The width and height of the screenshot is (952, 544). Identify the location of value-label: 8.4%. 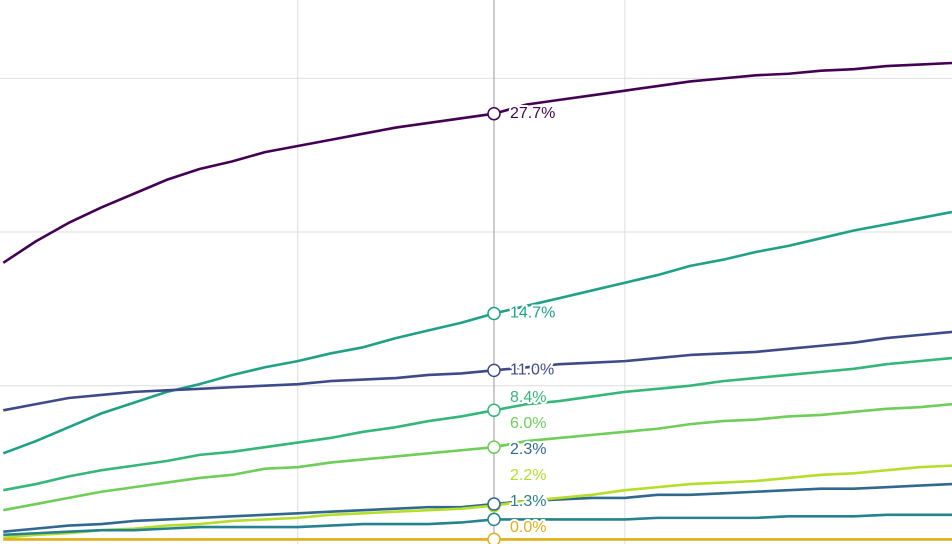
(528, 397).